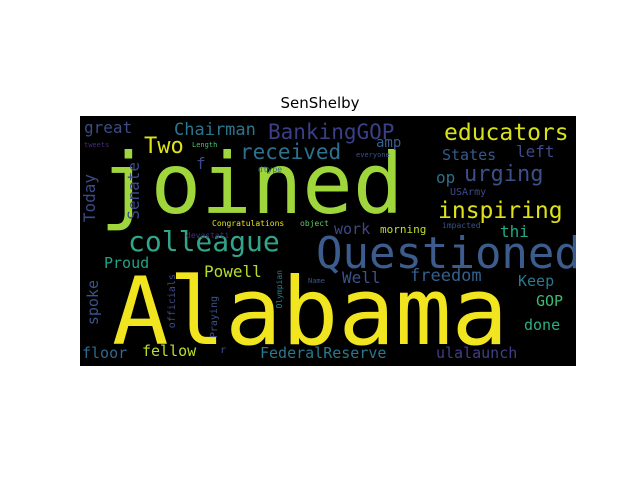  I want to click on word-r: r, so click(223, 350).